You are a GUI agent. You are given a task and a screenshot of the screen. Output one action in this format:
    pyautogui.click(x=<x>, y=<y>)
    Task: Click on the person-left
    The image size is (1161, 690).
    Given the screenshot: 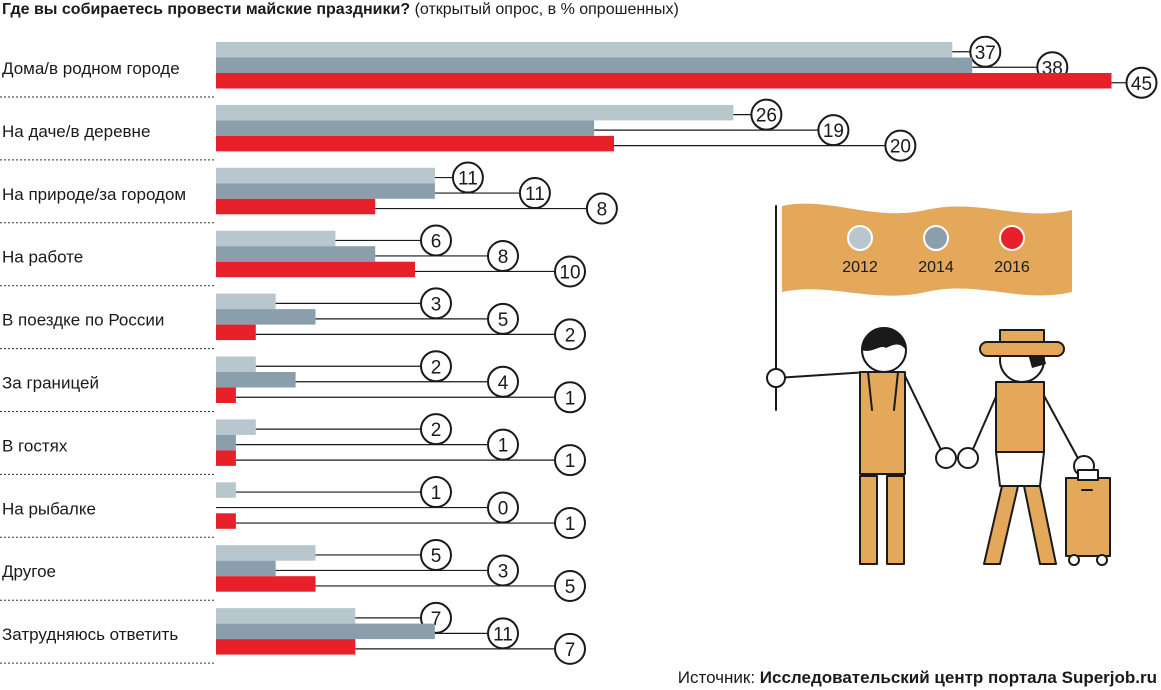 What is the action you would take?
    pyautogui.click(x=861, y=446)
    